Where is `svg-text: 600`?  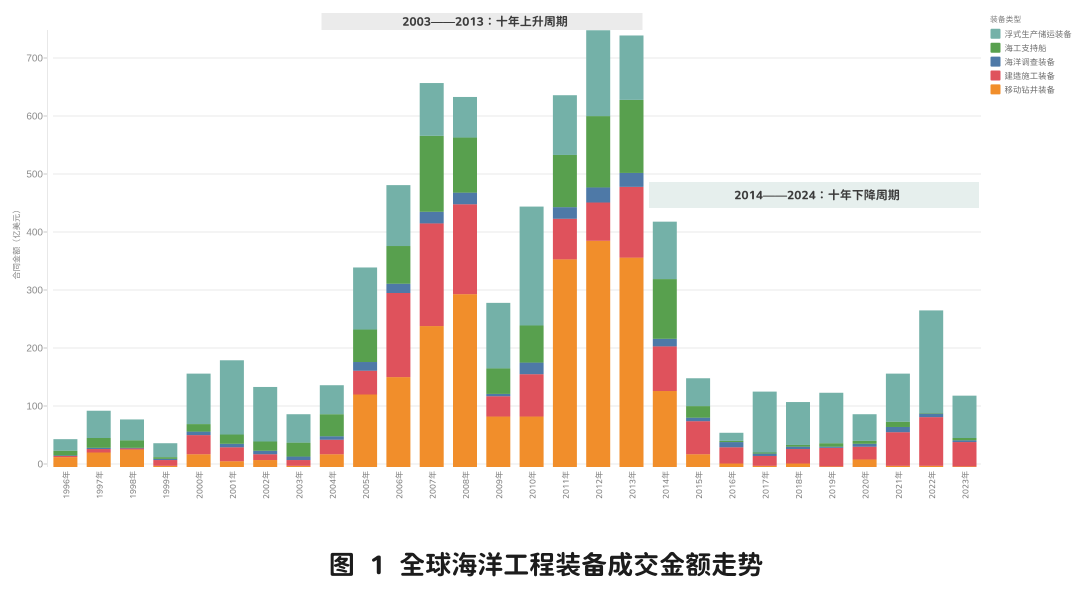 svg-text: 600 is located at coordinates (34, 117).